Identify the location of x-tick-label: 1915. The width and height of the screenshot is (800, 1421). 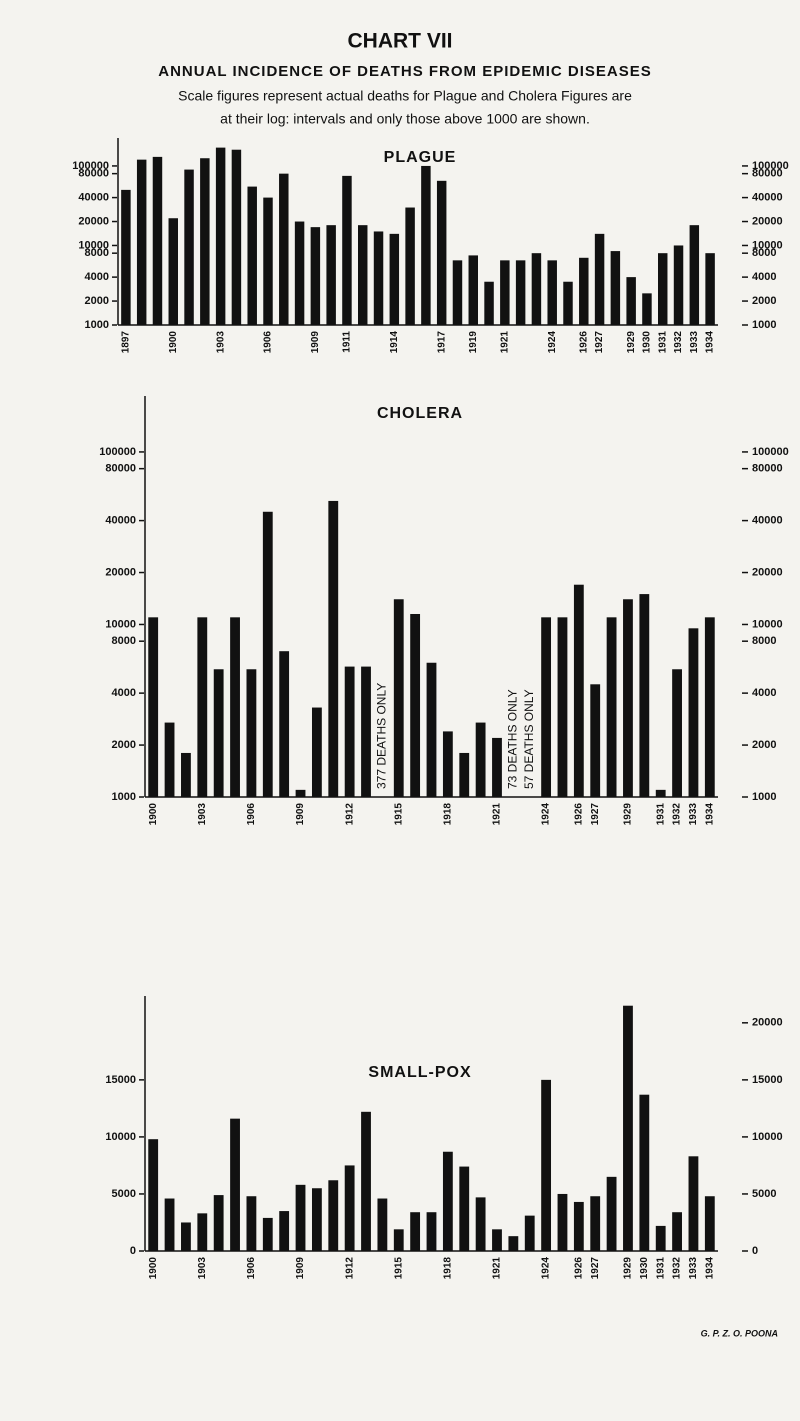
(398, 814).